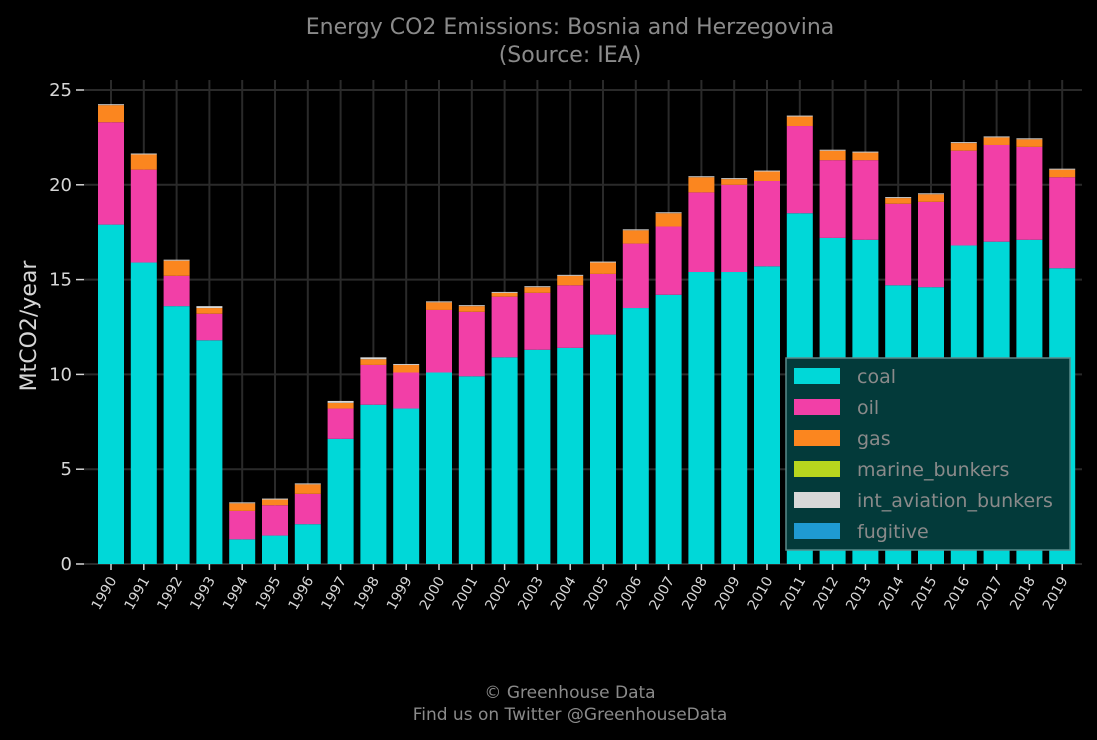 This screenshot has height=740, width=1097. What do you see at coordinates (1029, 139) in the screenshot?
I see `bar-int_aviation_bunkers-2018` at bounding box center [1029, 139].